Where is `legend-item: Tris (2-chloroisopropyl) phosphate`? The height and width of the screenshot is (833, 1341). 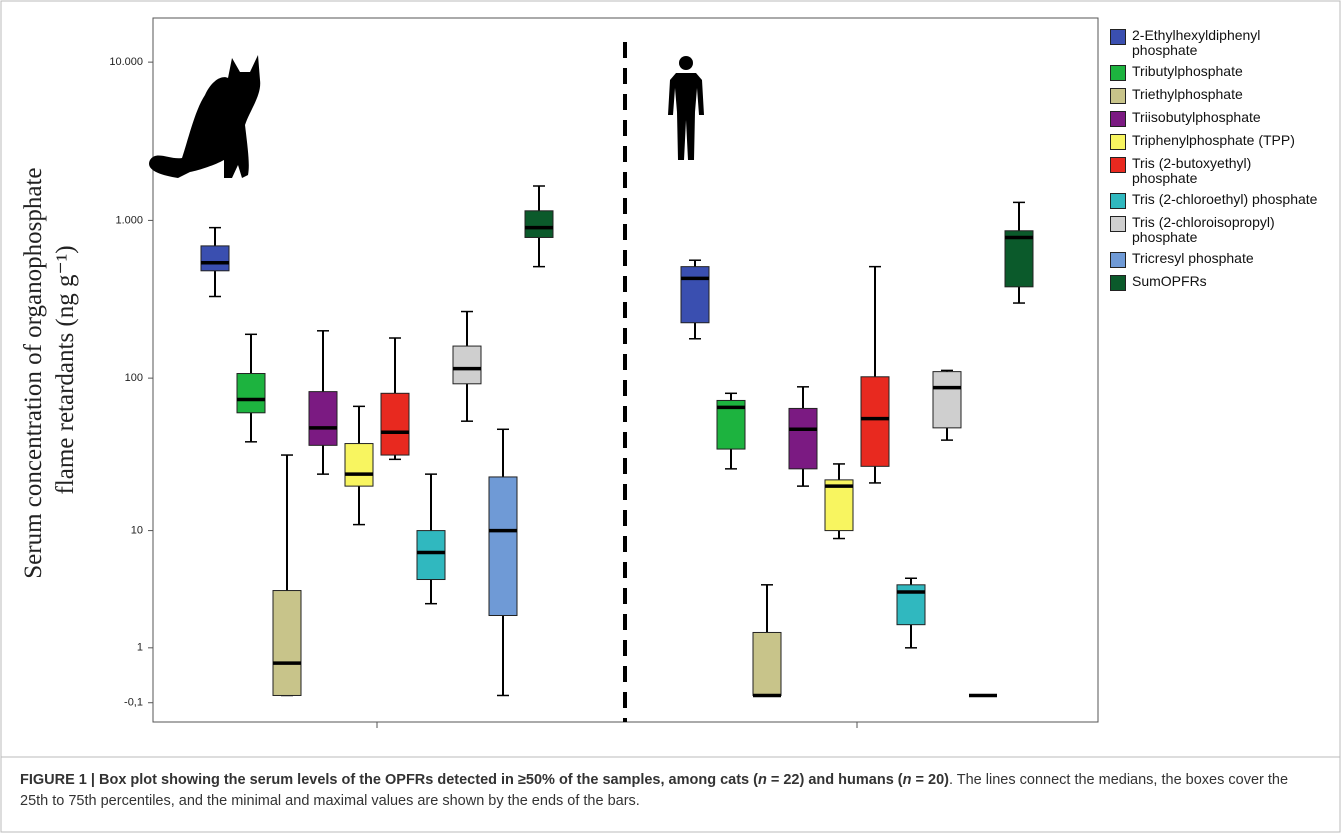 legend-item: Tris (2-chloroisopropyl) phosphate is located at coordinates (1215, 230).